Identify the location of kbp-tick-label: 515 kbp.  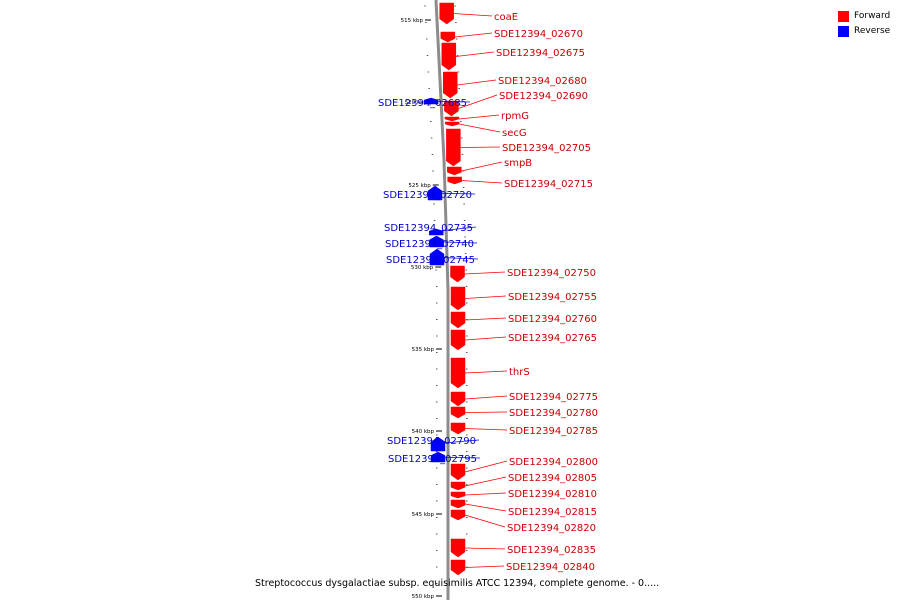
(412, 21).